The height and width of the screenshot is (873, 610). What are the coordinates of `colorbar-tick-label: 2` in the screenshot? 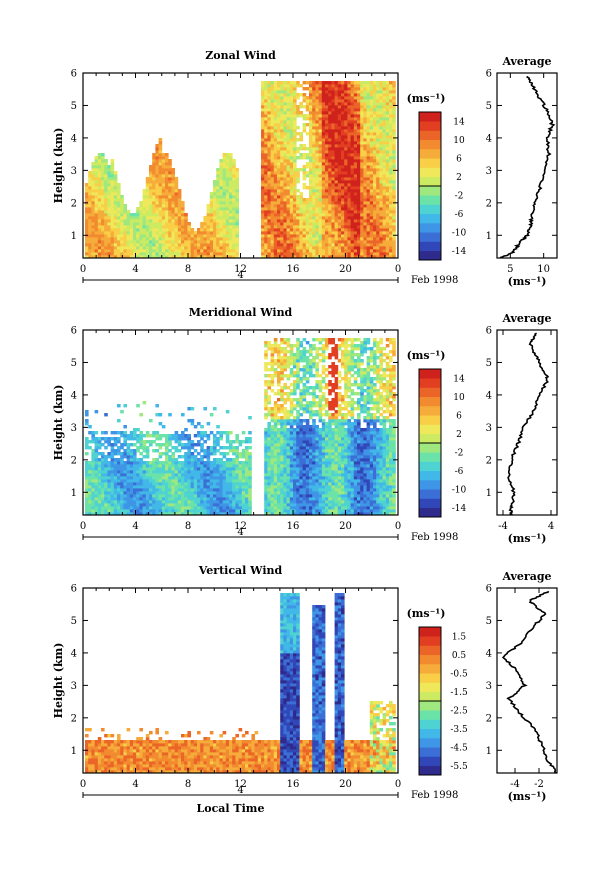 It's located at (459, 178).